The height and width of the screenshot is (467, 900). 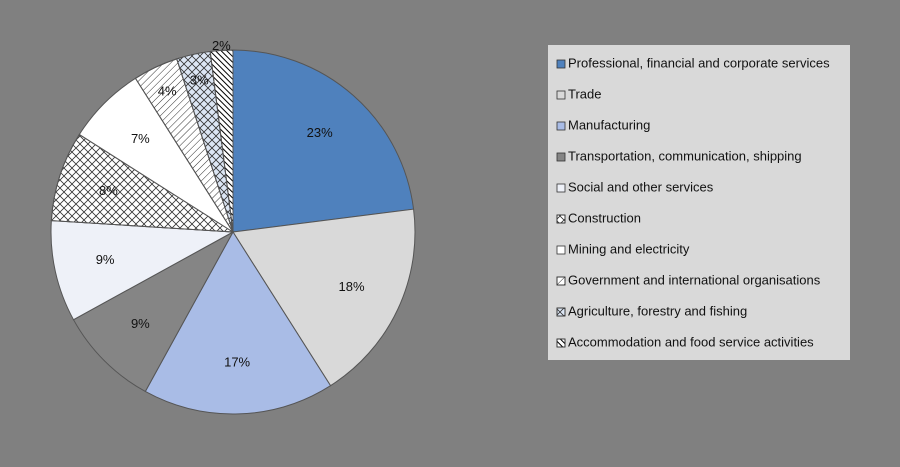 I want to click on legend-label: Trade, so click(x=584, y=93).